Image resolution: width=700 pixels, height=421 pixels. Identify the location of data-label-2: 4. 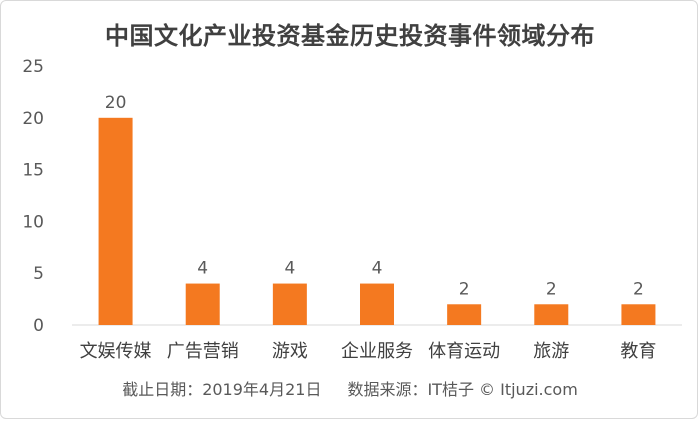
(289, 269).